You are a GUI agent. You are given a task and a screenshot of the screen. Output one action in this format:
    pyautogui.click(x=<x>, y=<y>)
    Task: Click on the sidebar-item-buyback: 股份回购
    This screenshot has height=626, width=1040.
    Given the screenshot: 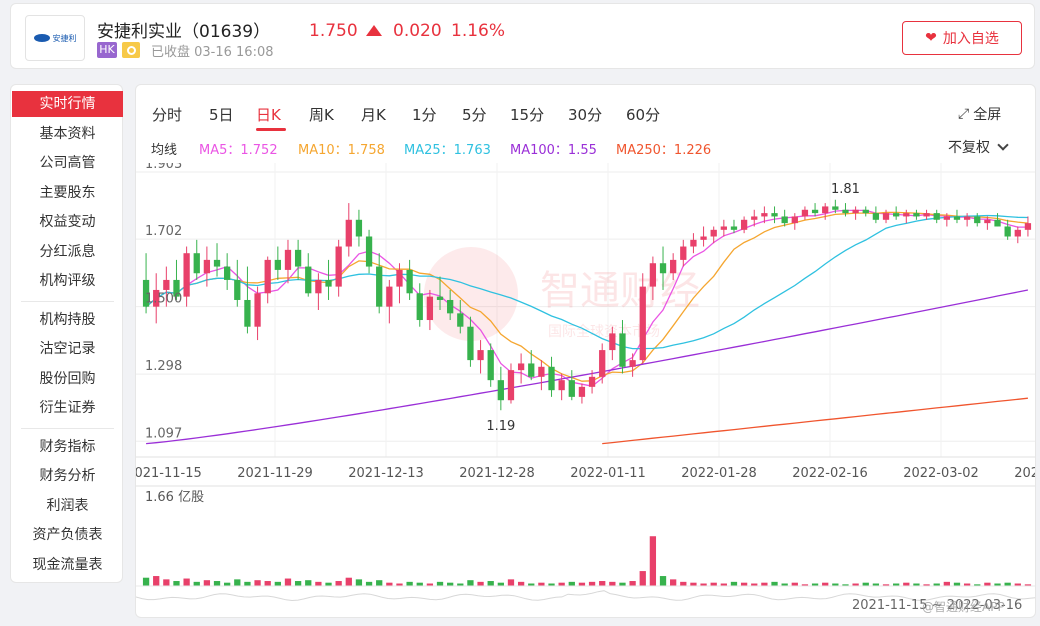 What is the action you would take?
    pyautogui.click(x=67, y=379)
    